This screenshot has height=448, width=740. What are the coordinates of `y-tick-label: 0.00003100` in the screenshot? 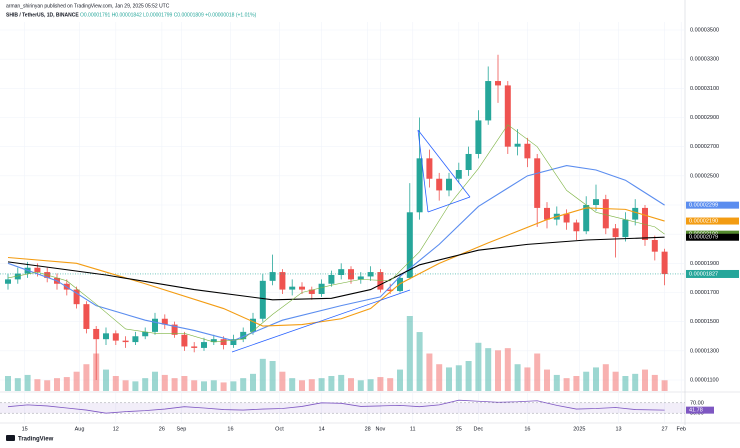 It's located at (704, 89).